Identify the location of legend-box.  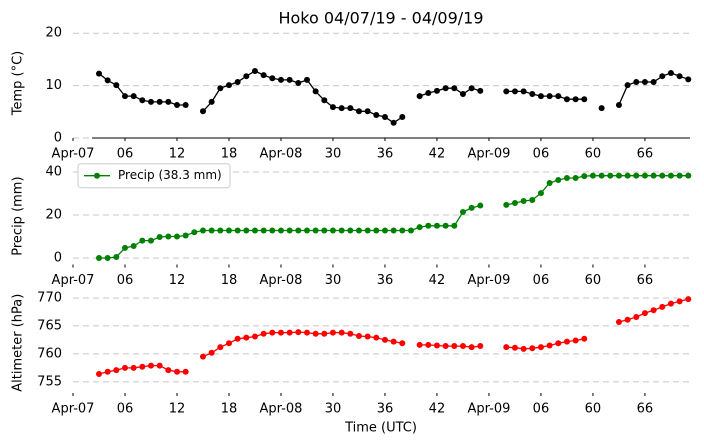
(154, 176).